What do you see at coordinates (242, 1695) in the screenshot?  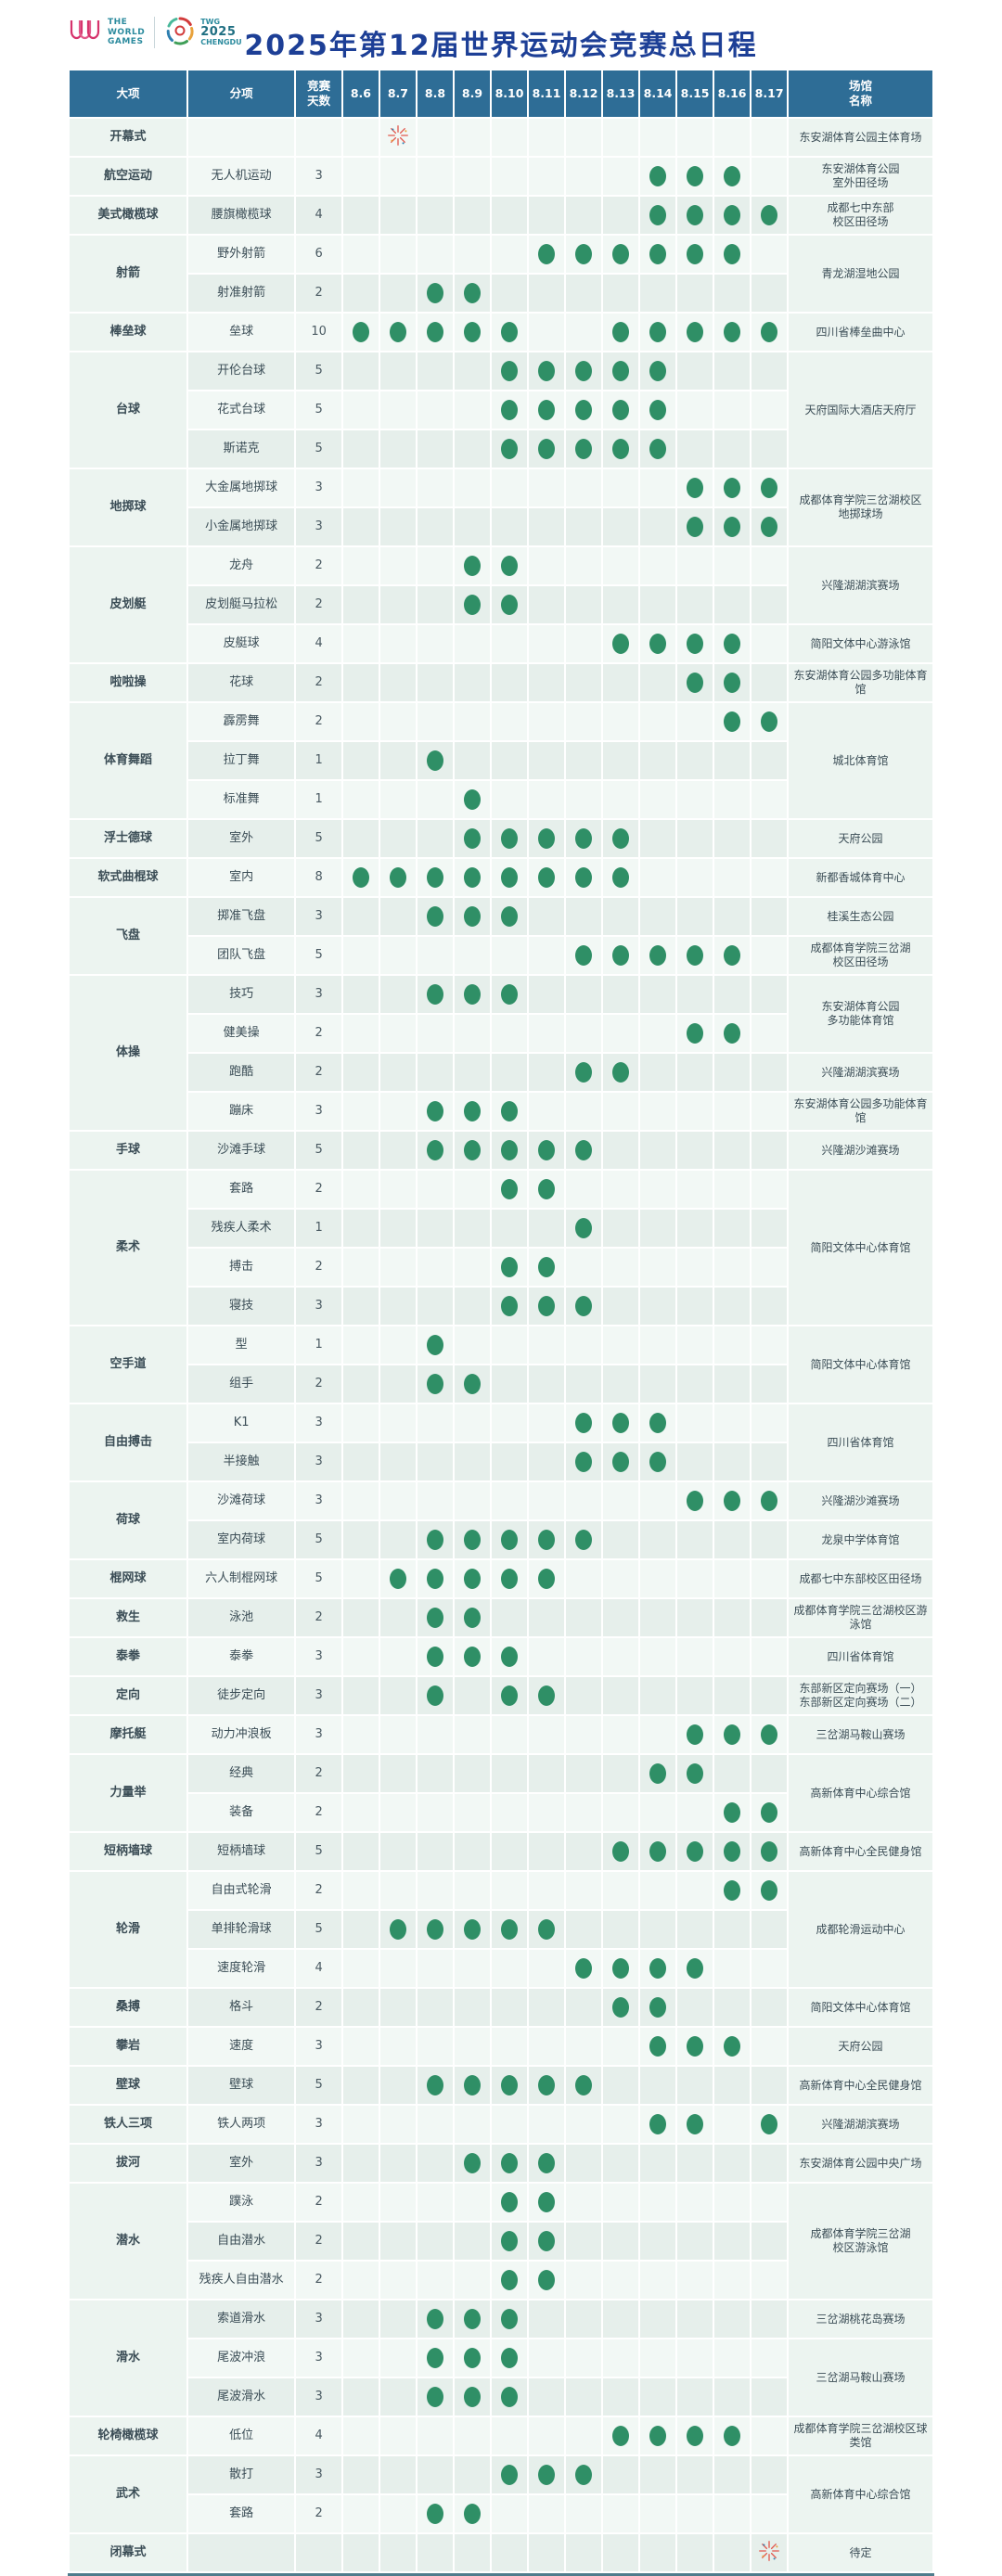 I see `event-cell: 徒步定向` at bounding box center [242, 1695].